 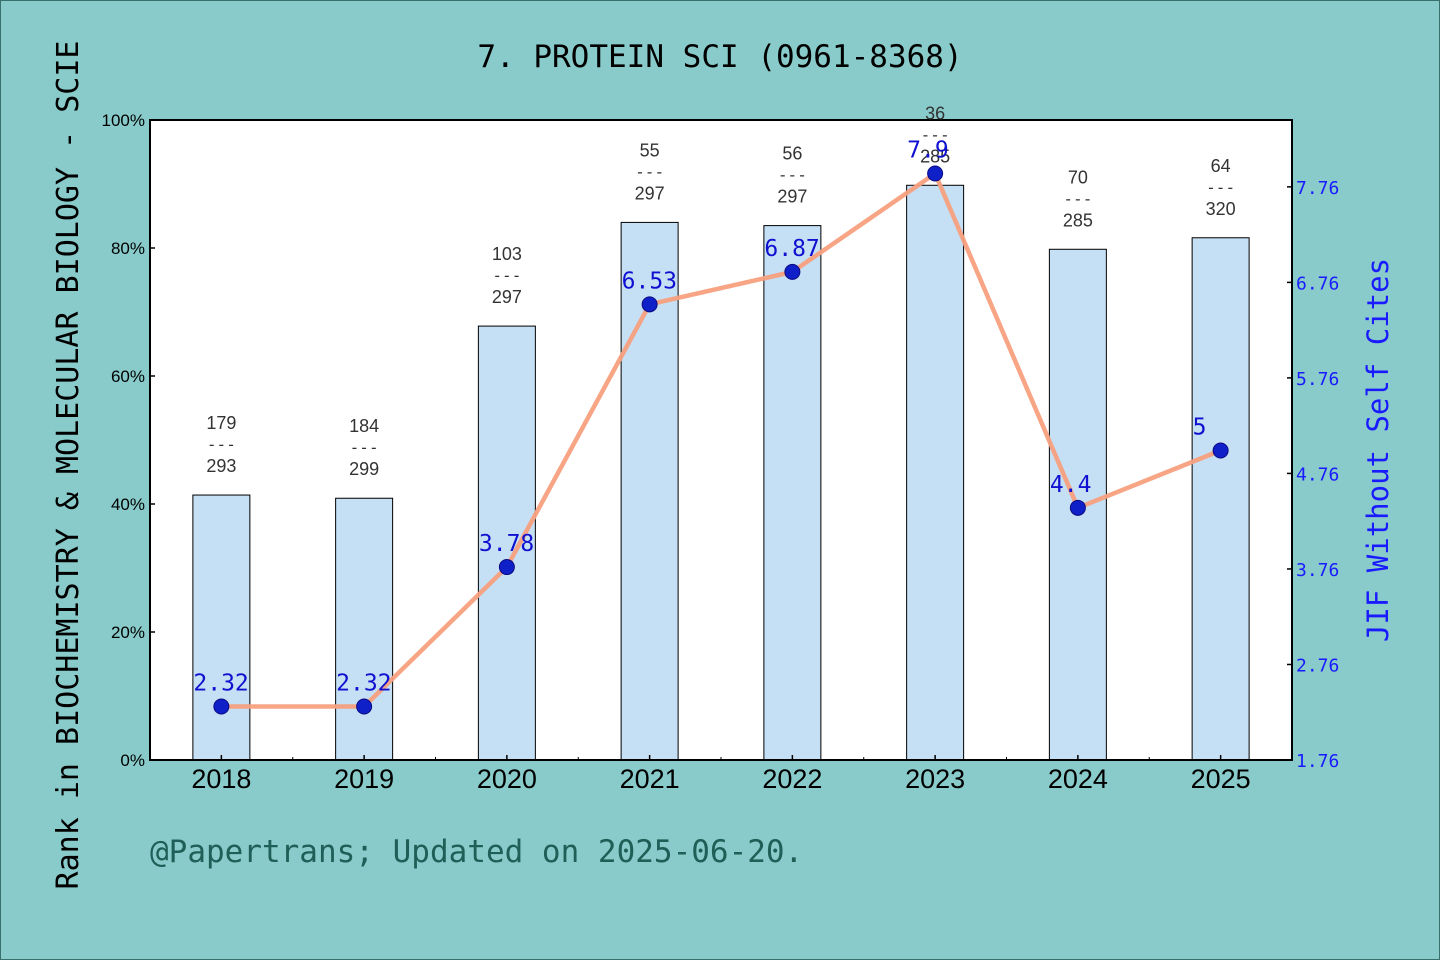 I want to click on rank-label-total: 293, so click(x=221, y=466).